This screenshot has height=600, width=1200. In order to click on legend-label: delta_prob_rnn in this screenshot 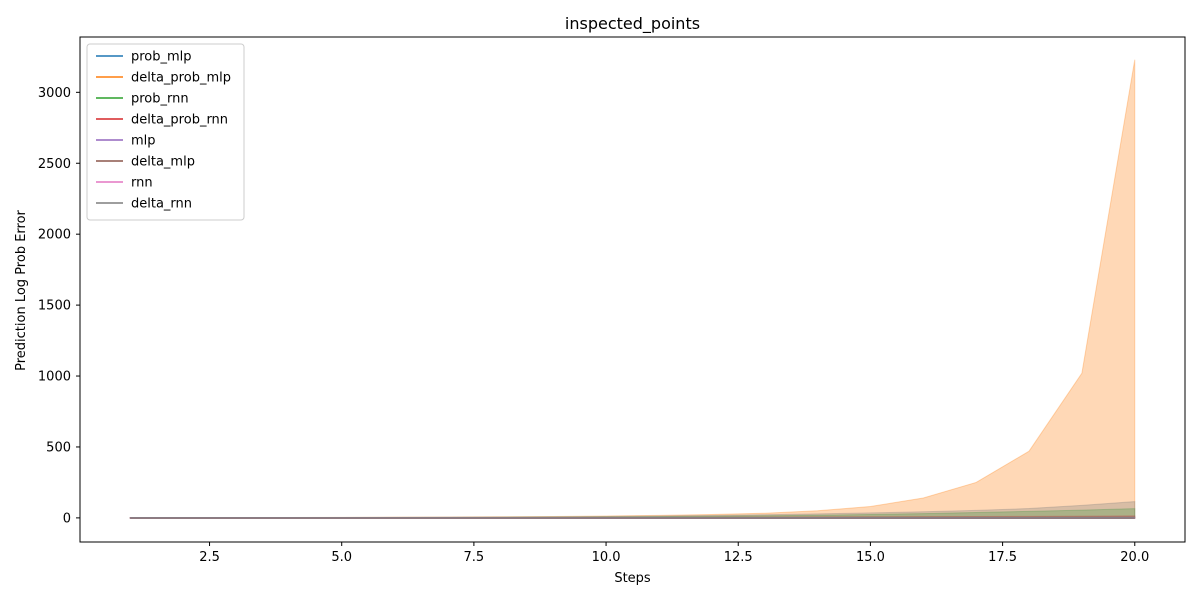, I will do `click(179, 120)`.